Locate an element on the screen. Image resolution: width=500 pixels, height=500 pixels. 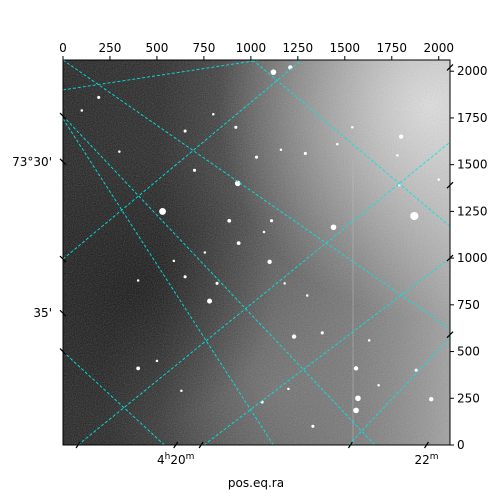
ra-tick-label-1: 22m is located at coordinates (426, 459).